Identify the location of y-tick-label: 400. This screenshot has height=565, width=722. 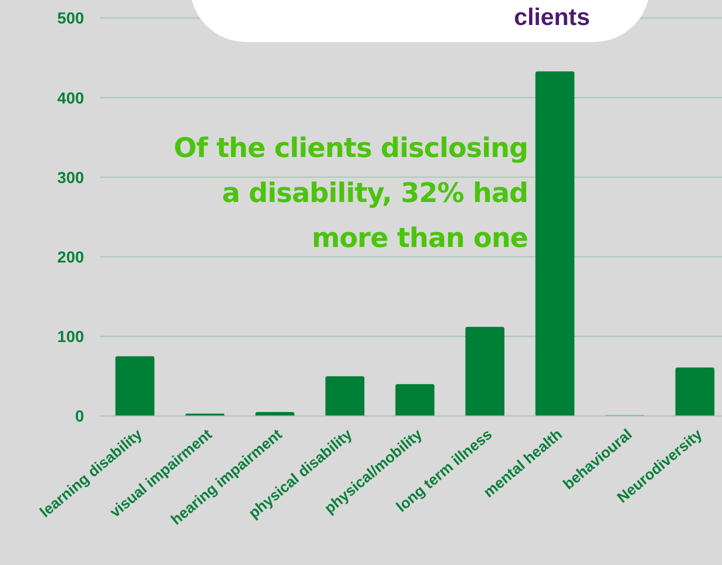
(70, 99).